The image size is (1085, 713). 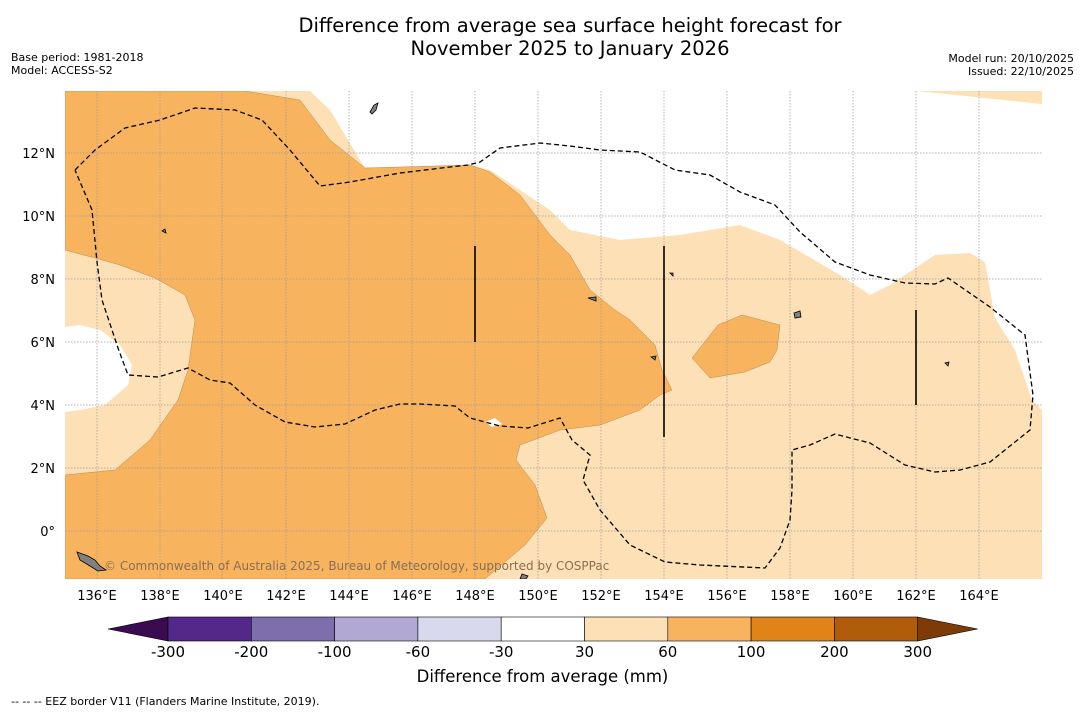 I want to click on lon-label: 164°E, so click(x=979, y=596).